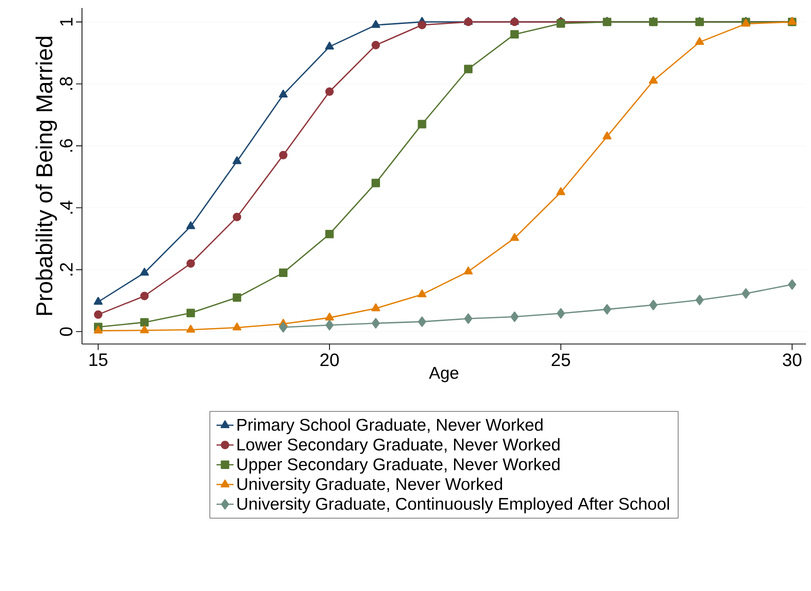  Describe the element at coordinates (329, 360) in the screenshot. I see `x-tick-label: 20` at that location.